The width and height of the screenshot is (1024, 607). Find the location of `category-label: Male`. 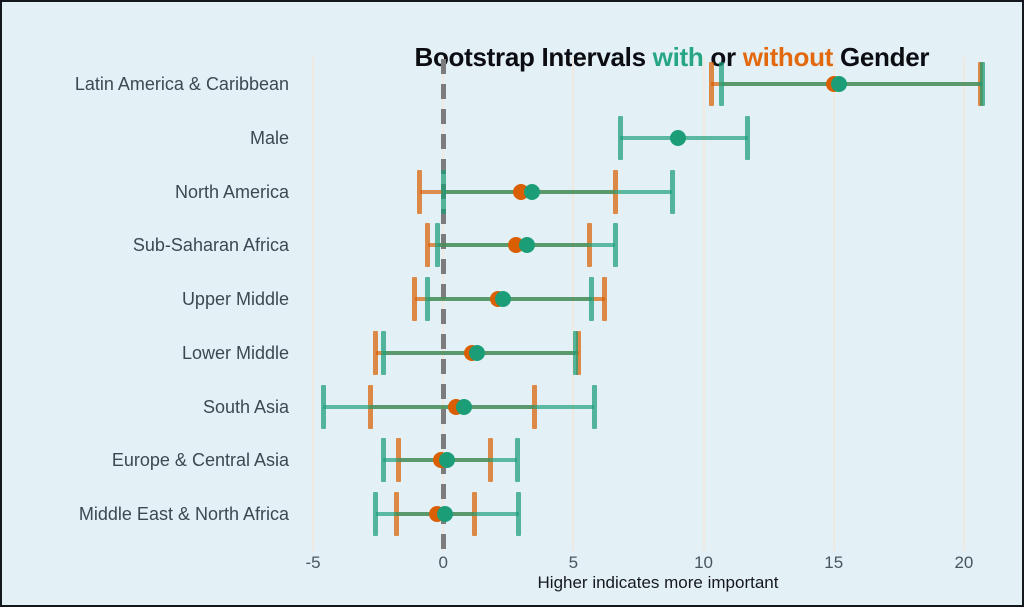

category-label: Male is located at coordinates (269, 137).